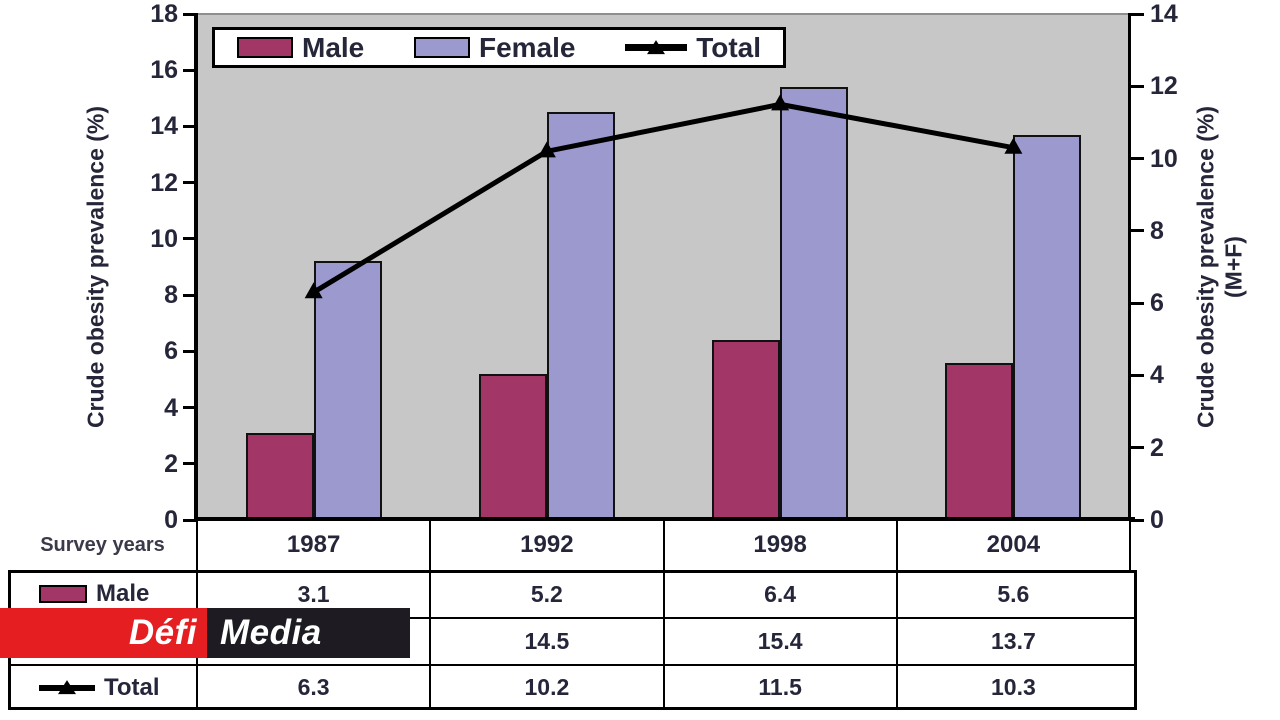 The height and width of the screenshot is (720, 1280). I want to click on table-cell: 15.4, so click(780, 641).